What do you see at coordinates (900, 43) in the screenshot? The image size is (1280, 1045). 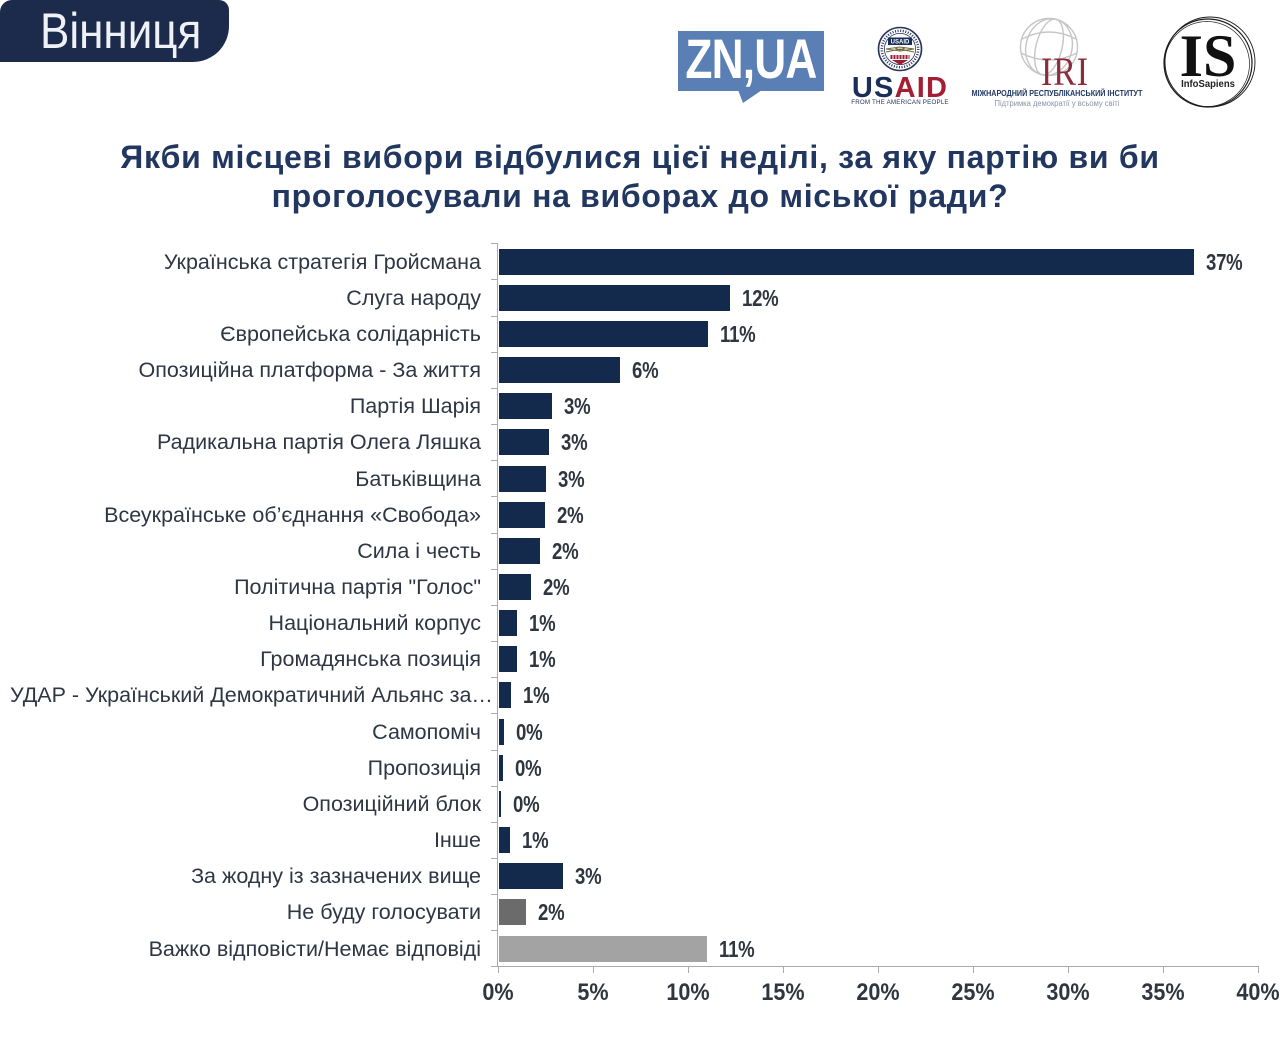 I see `svg-text: USAID` at bounding box center [900, 43].